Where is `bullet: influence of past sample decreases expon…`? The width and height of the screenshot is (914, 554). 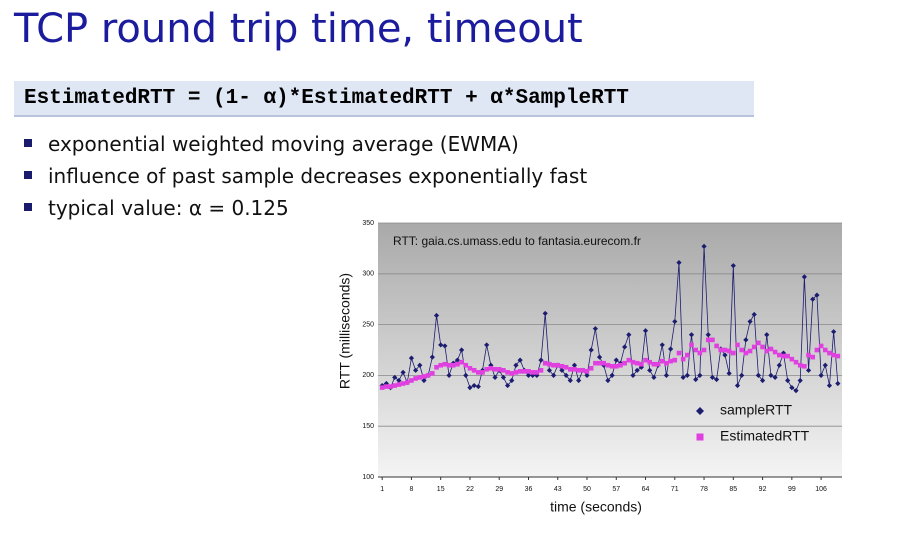 bullet: influence of past sample decreases expon… is located at coordinates (305, 176).